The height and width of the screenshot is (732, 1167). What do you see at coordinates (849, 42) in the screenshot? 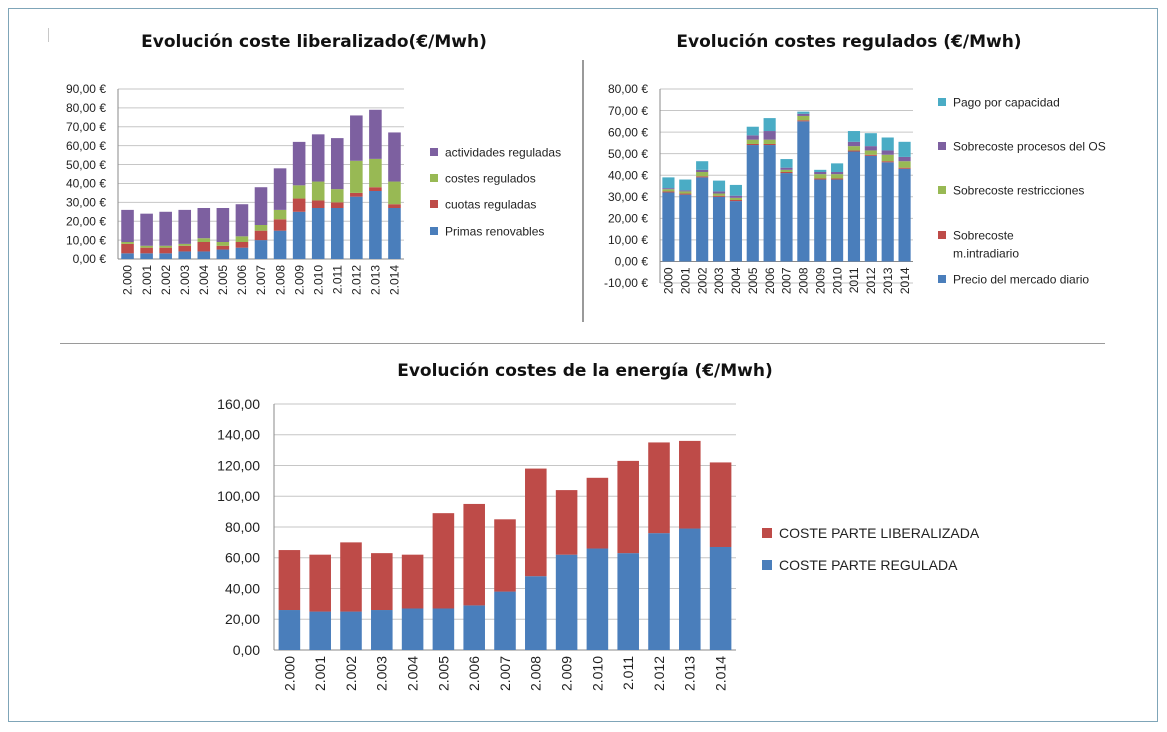
I see `chart2-title: Evolución costes regulados (€/Mwh)` at bounding box center [849, 42].